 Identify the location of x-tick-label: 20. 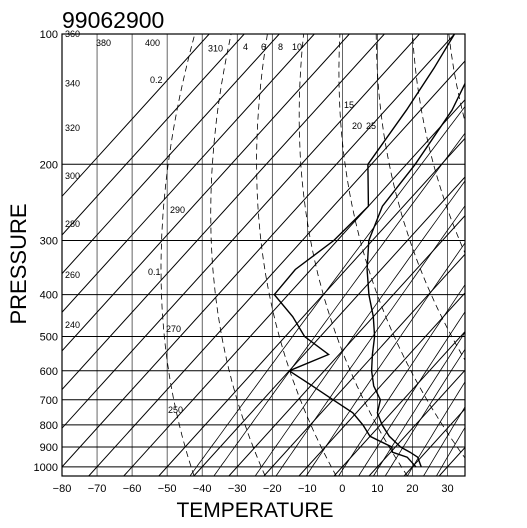
(412, 489).